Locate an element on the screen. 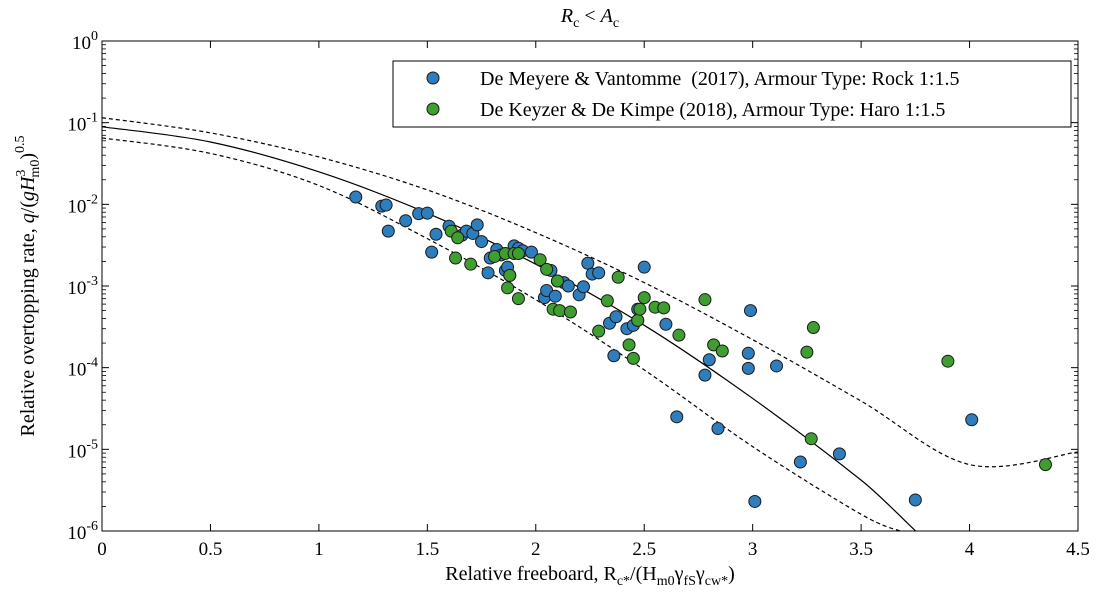 The height and width of the screenshot is (600, 1113). y-tick-label: 10⁻¹ is located at coordinates (82, 123).